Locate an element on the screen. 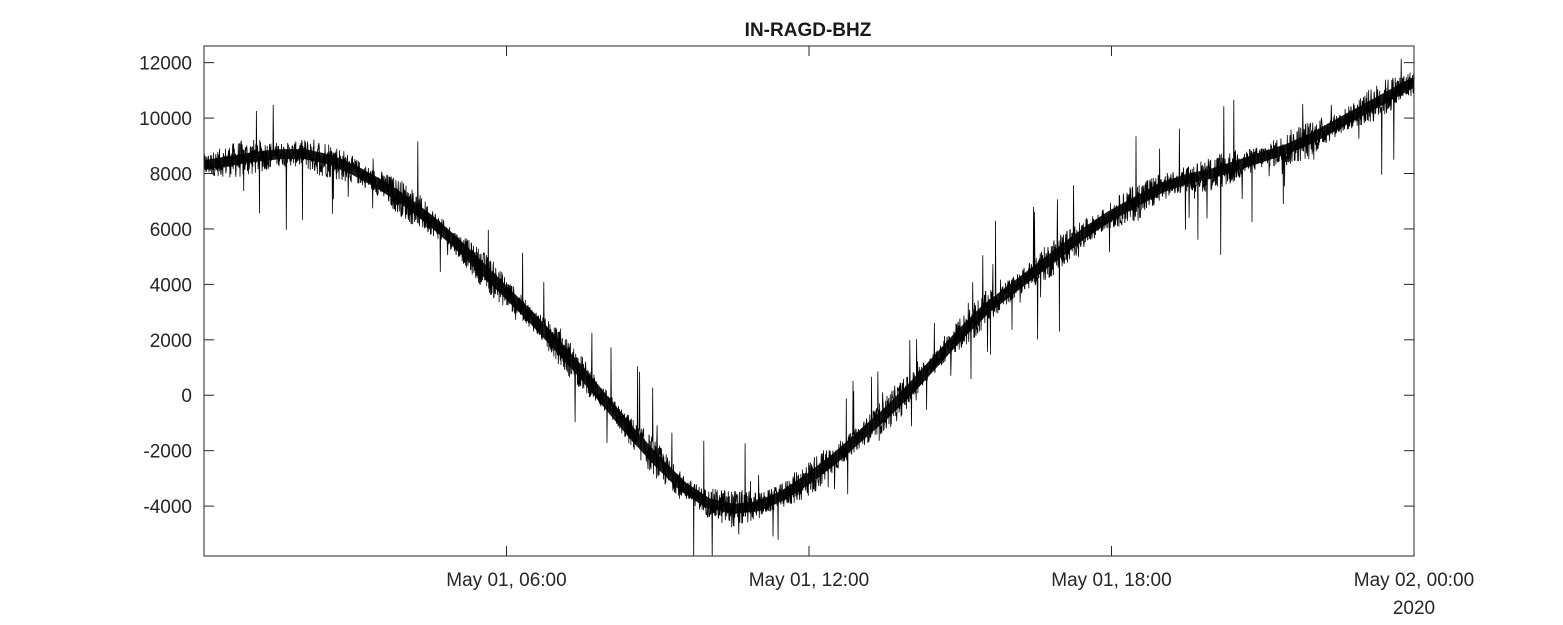  y-tick-label: 0 is located at coordinates (186, 396).